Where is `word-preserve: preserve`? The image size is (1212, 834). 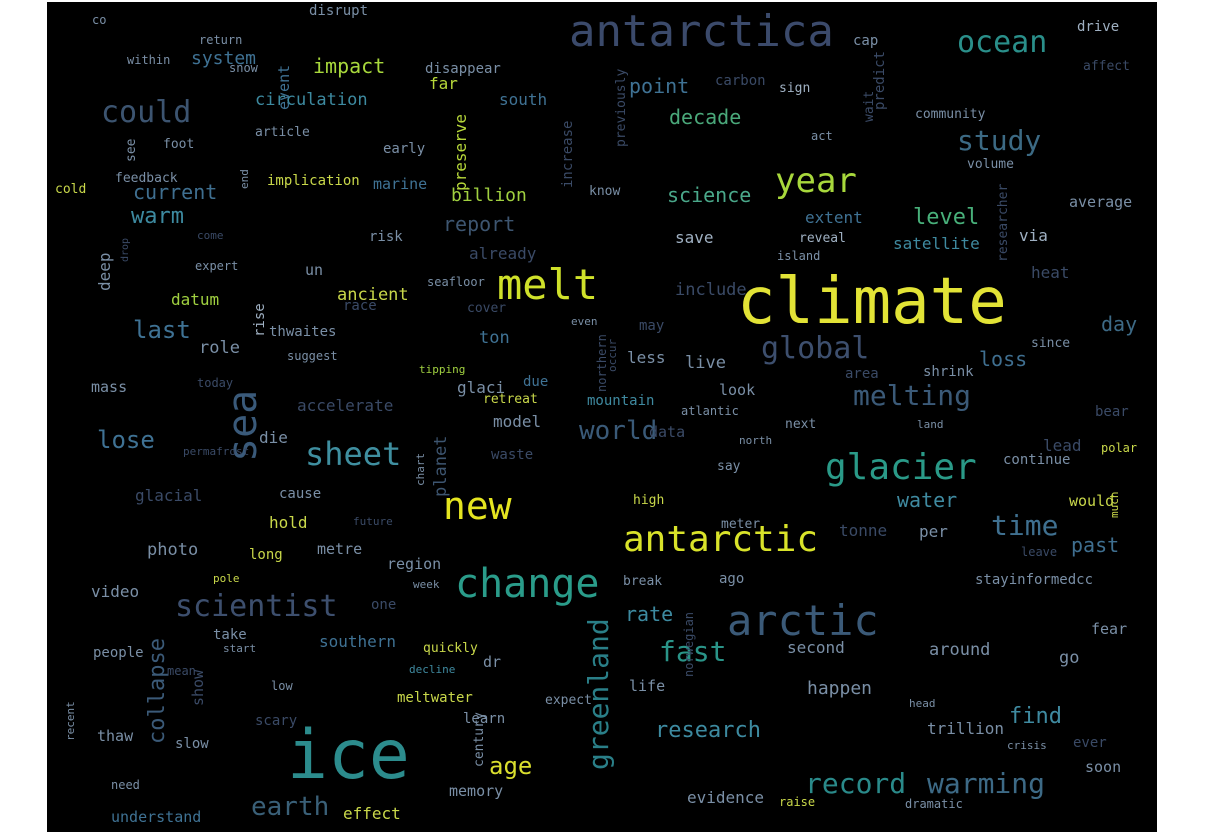
word-preserve: preserve is located at coordinates (460, 152).